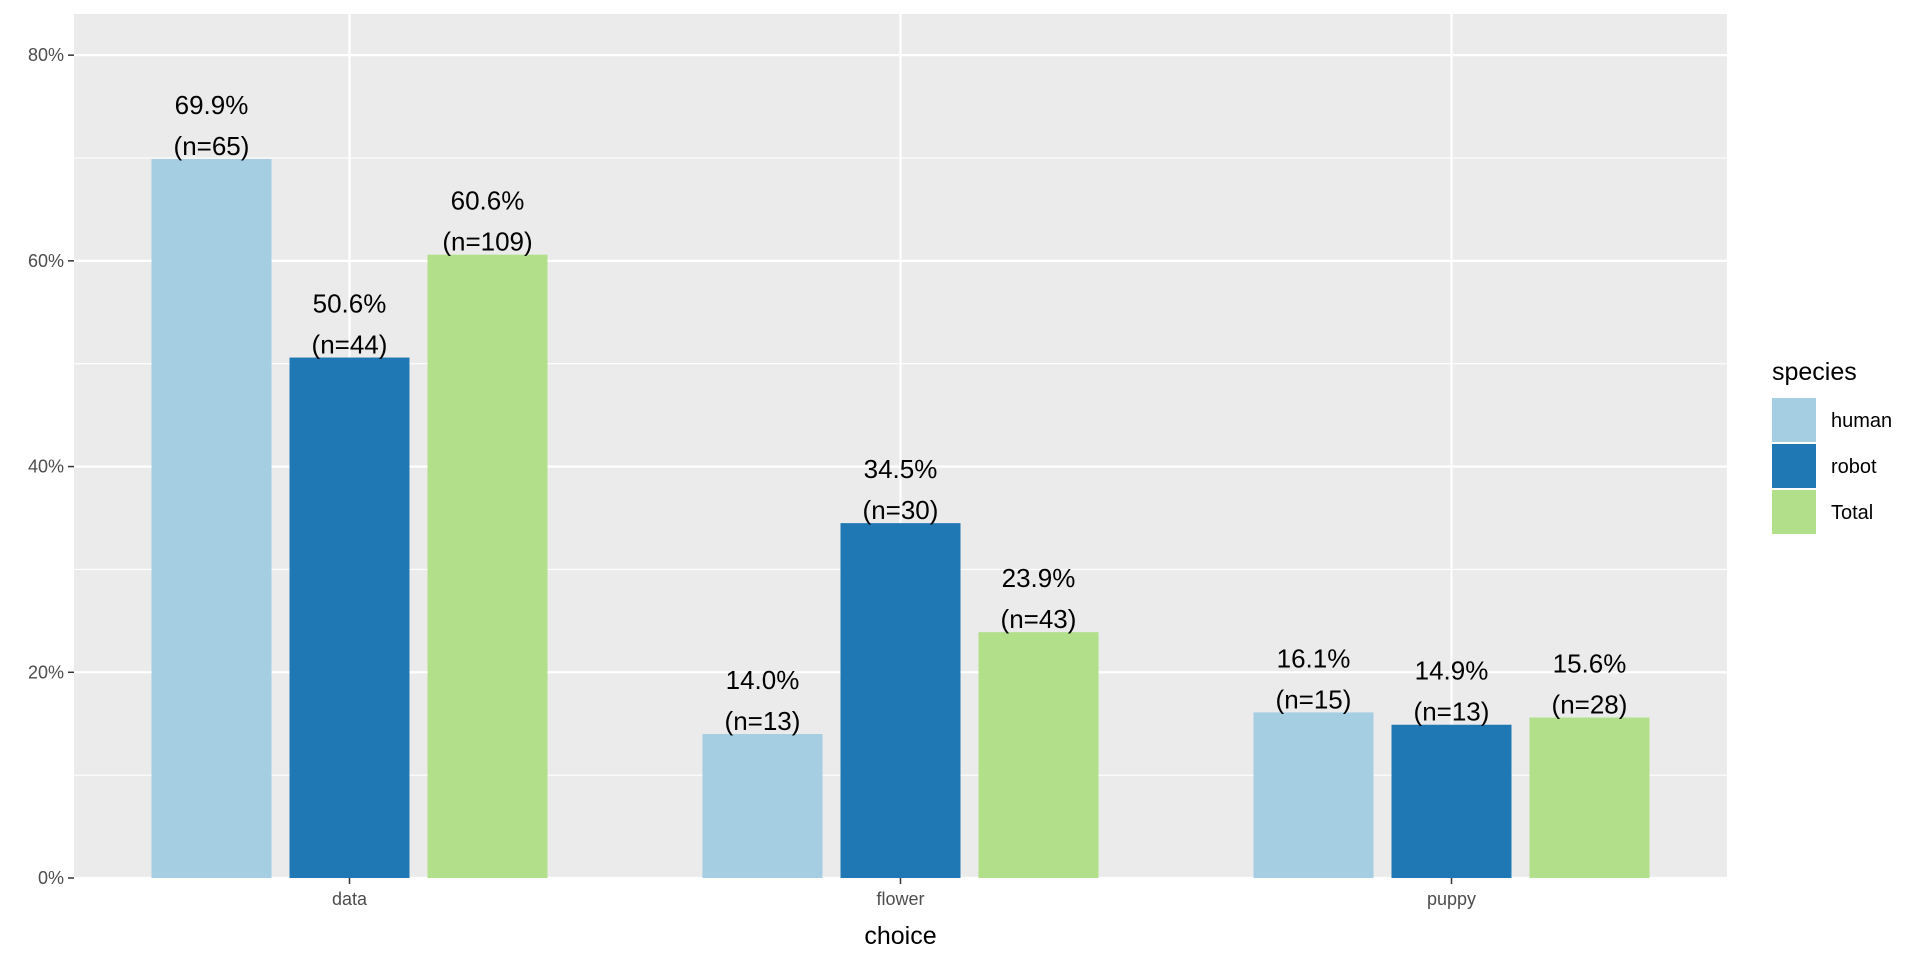 This screenshot has height=960, width=1920. Describe the element at coordinates (1854, 467) in the screenshot. I see `legend-label: robot` at that location.